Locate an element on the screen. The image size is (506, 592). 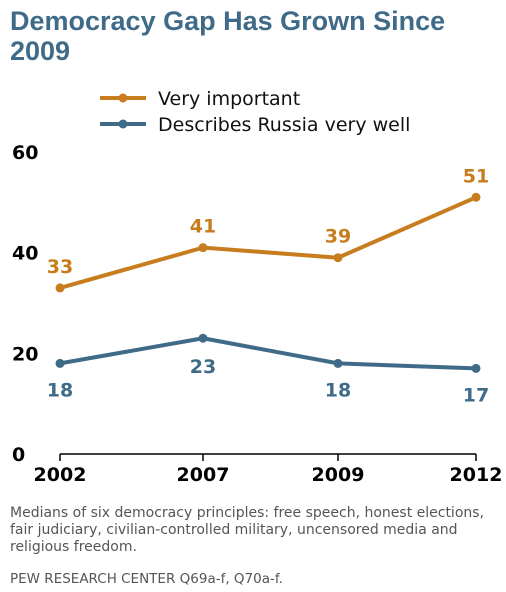
source-credit: PEW RESEARCH CENTER Q69a-f, Q70a-f. is located at coordinates (146, 579).